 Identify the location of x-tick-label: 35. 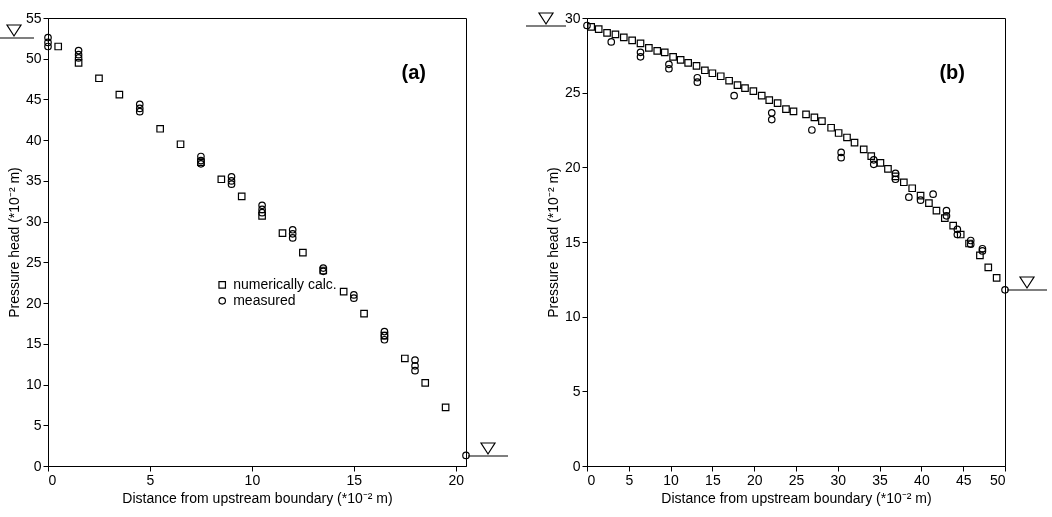
(880, 479).